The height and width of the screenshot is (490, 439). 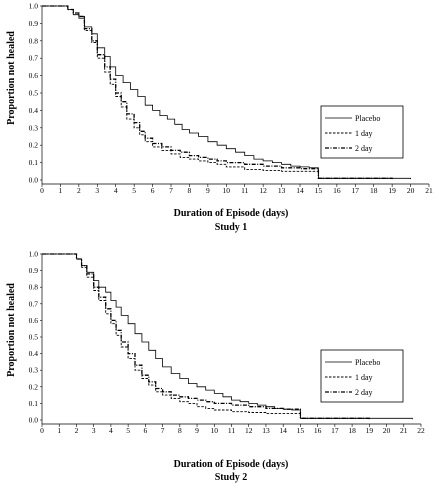 What do you see at coordinates (231, 227) in the screenshot?
I see `chart-subtitle: Study 1` at bounding box center [231, 227].